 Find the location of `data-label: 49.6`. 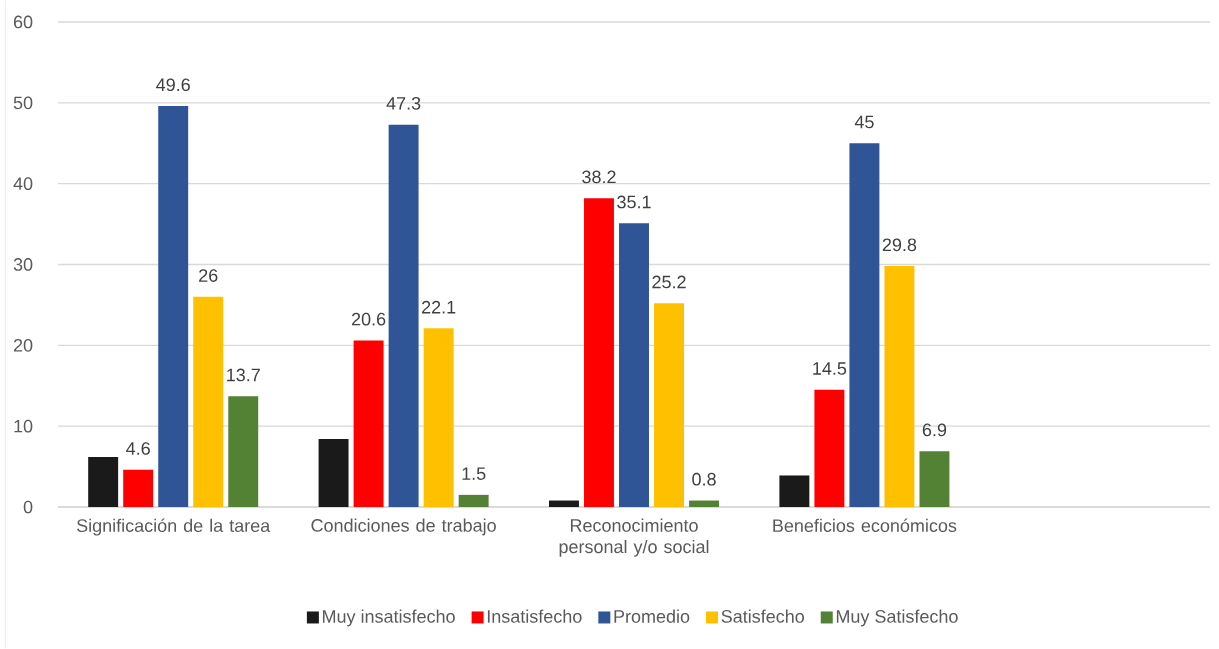

data-label: 49.6 is located at coordinates (173, 85).